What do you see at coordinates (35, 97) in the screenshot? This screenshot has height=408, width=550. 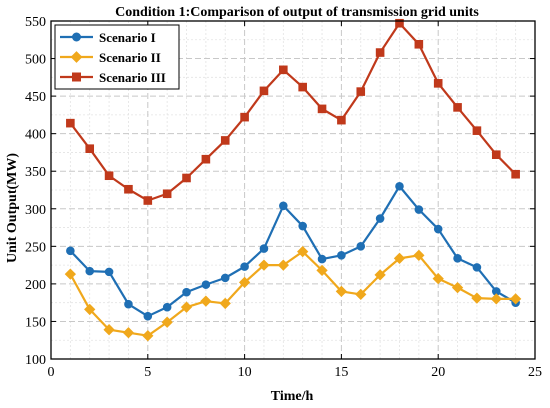 I see `y-tick-label: 450` at bounding box center [35, 97].